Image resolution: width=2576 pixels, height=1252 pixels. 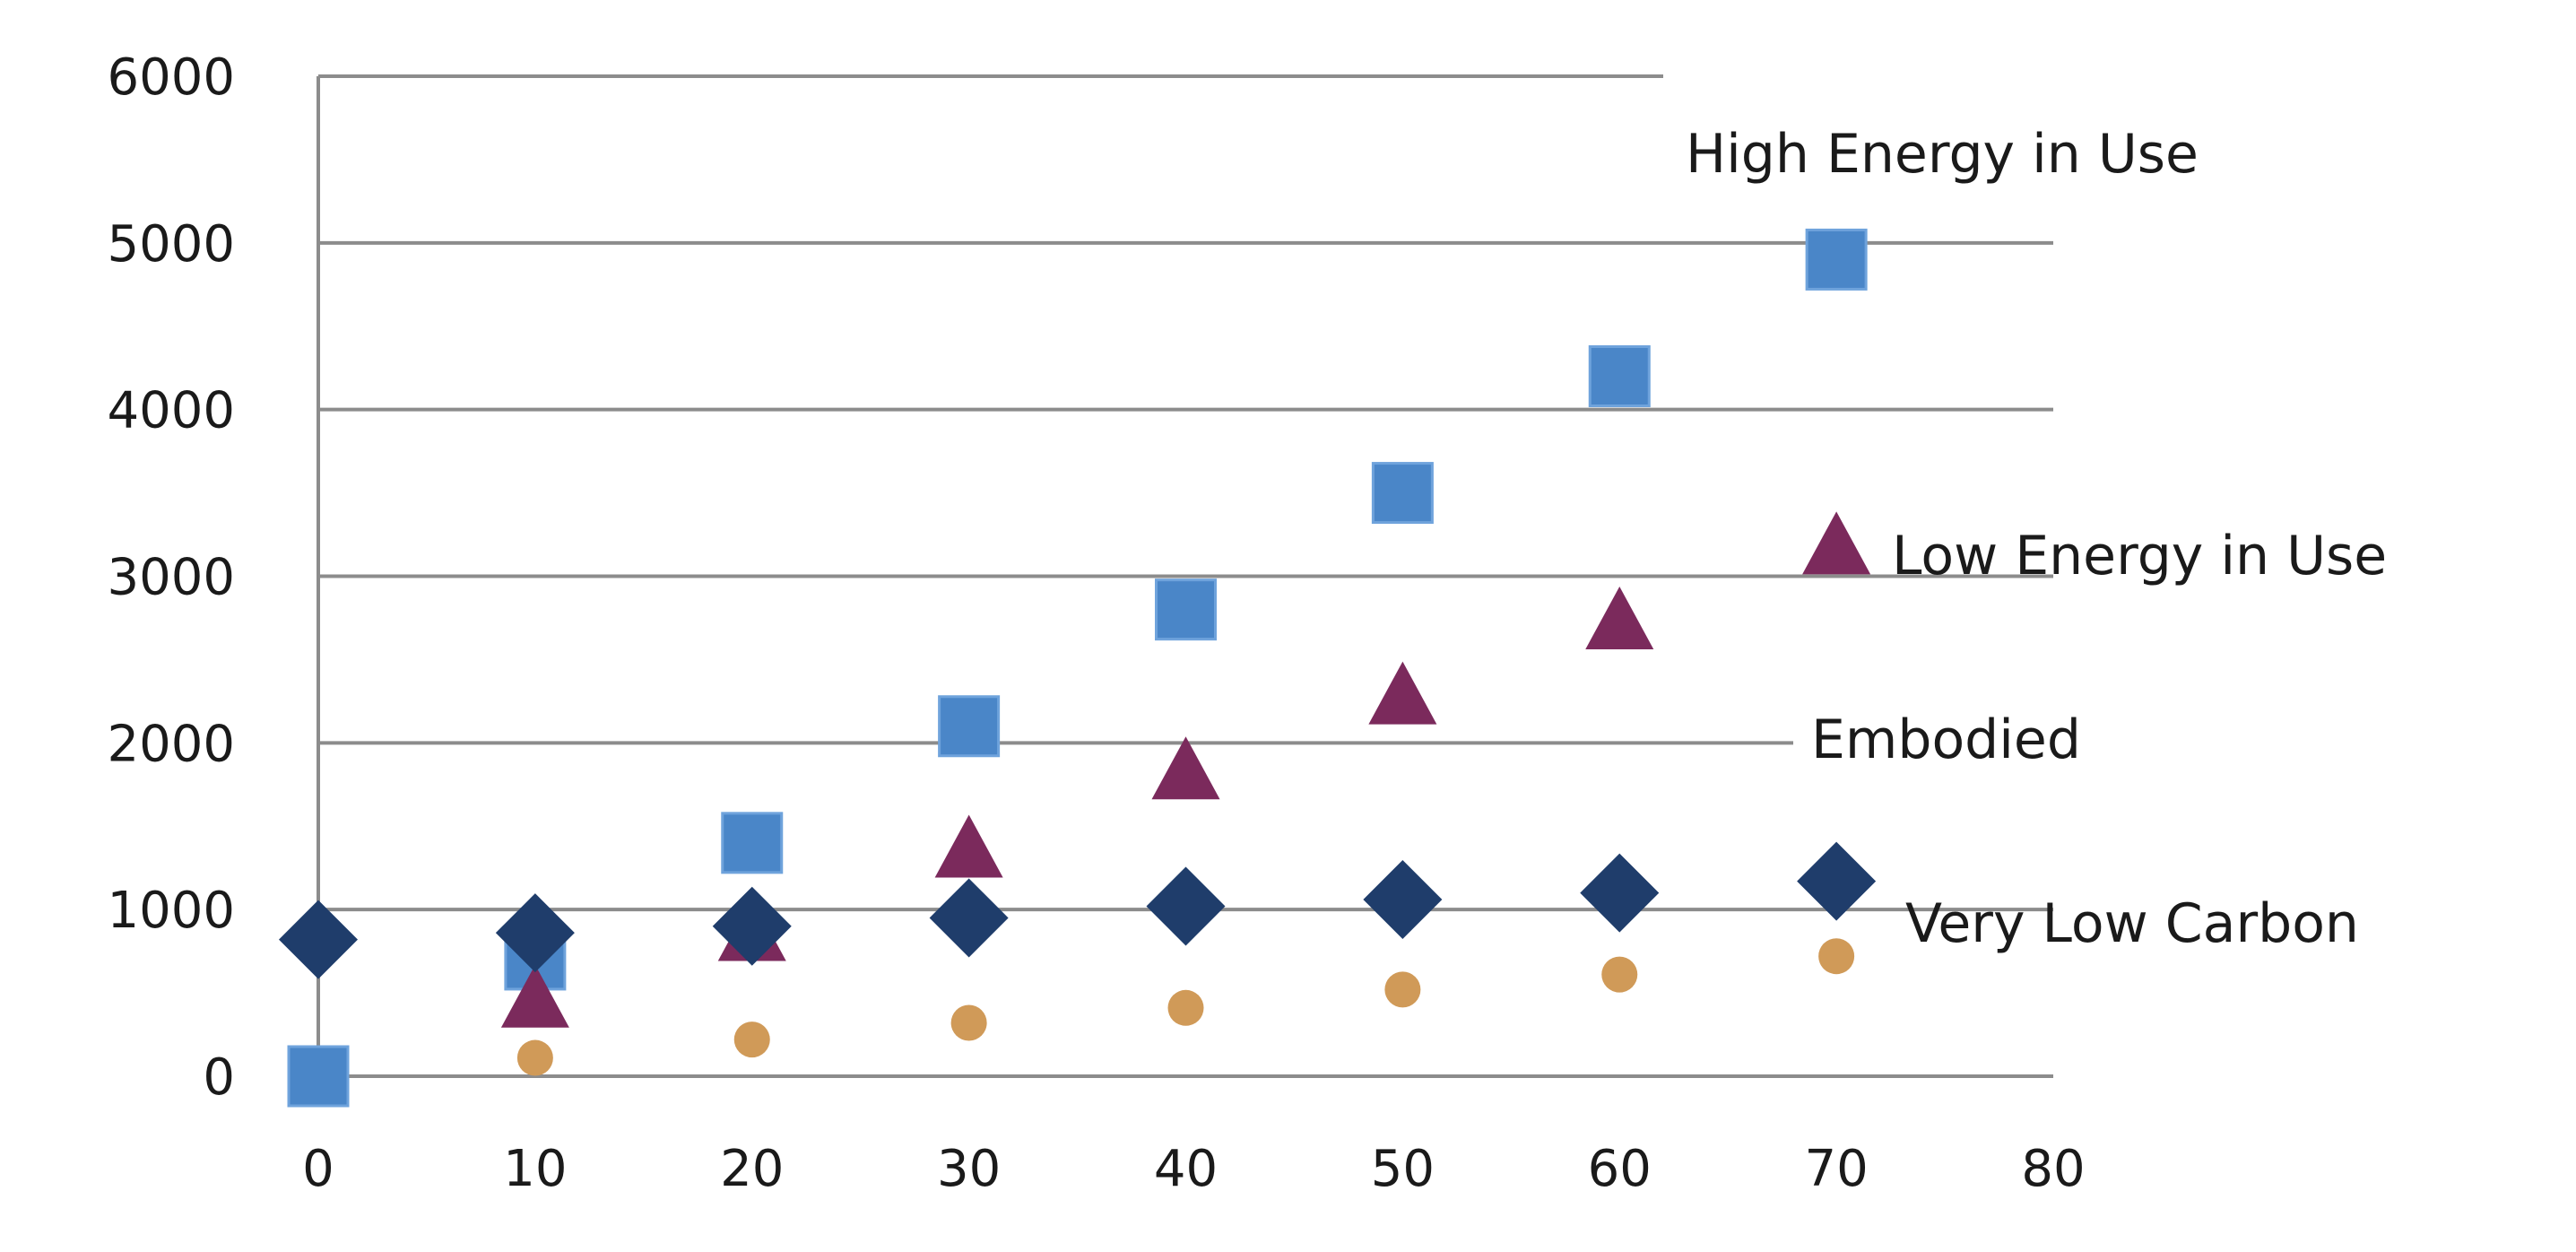 I want to click on x-tick-label: 50, so click(x=1403, y=1169).